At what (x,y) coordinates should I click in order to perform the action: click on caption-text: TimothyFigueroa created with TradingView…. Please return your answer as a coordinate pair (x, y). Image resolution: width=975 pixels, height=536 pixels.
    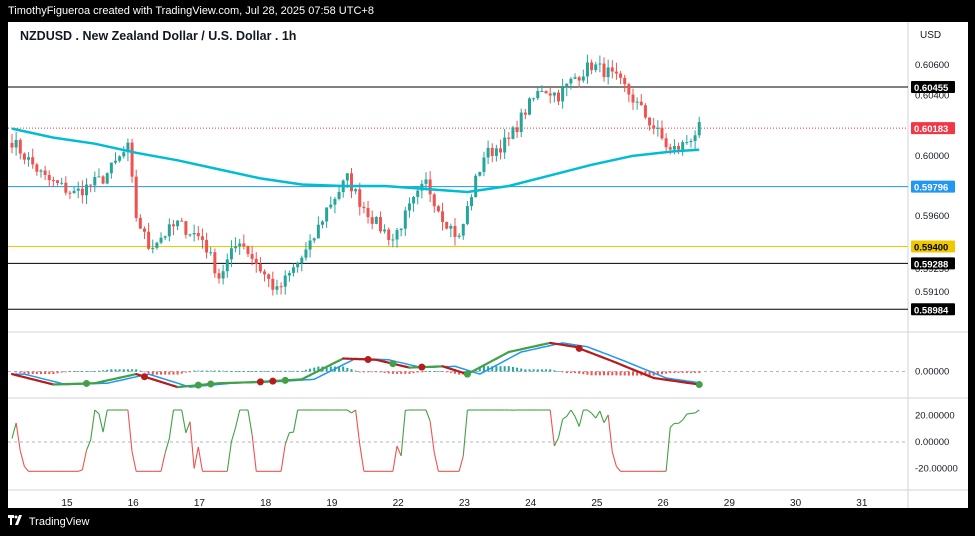
    Looking at the image, I should click on (191, 11).